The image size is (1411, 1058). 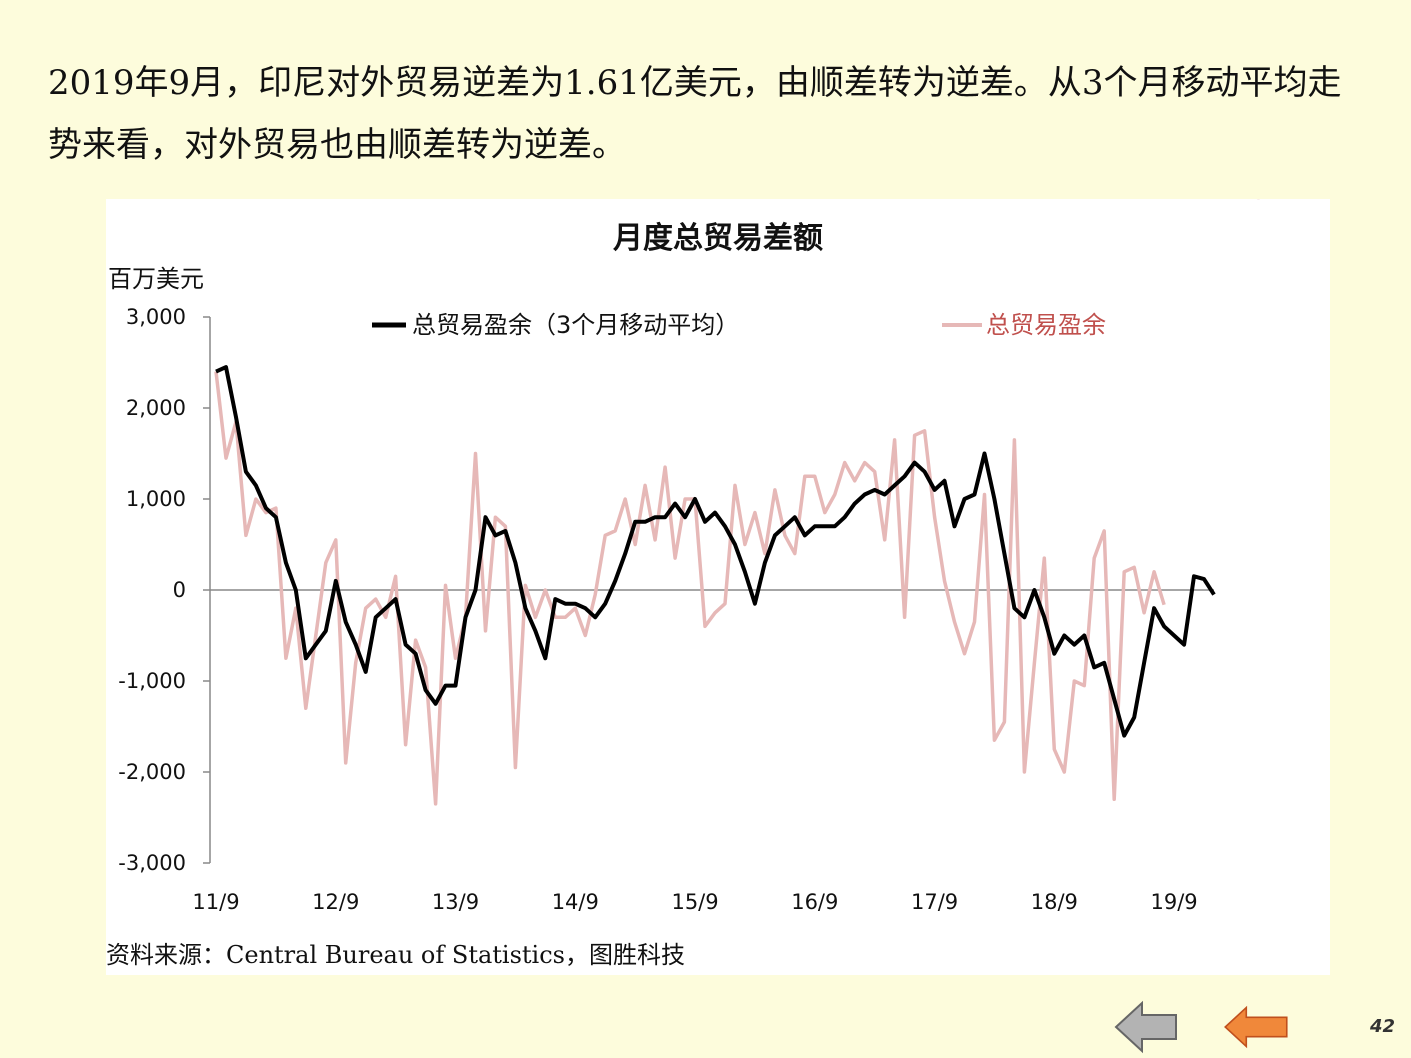 I want to click on x-tick-label: 16/9, so click(x=814, y=902).